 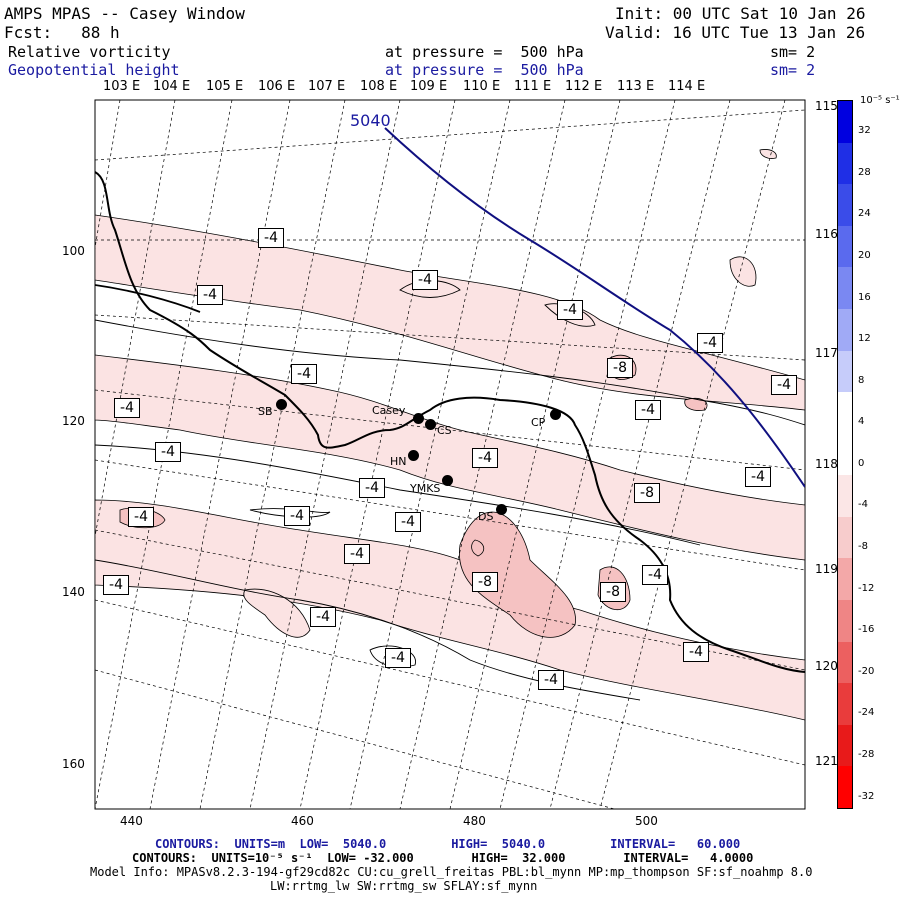 What do you see at coordinates (864, 255) in the screenshot?
I see `colorbar-tick: 20` at bounding box center [864, 255].